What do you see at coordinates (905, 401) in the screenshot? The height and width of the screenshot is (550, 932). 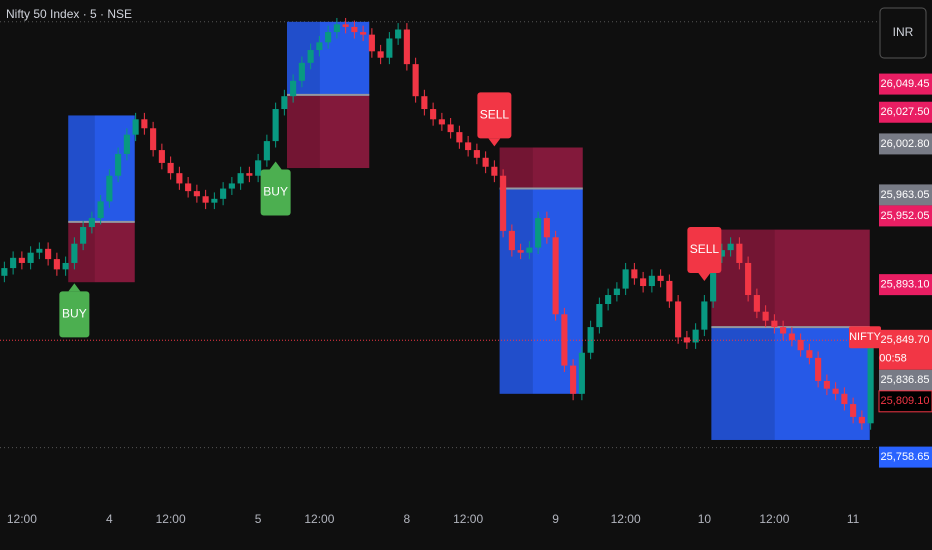 I see `price-label: 25,809.10` at bounding box center [905, 401].